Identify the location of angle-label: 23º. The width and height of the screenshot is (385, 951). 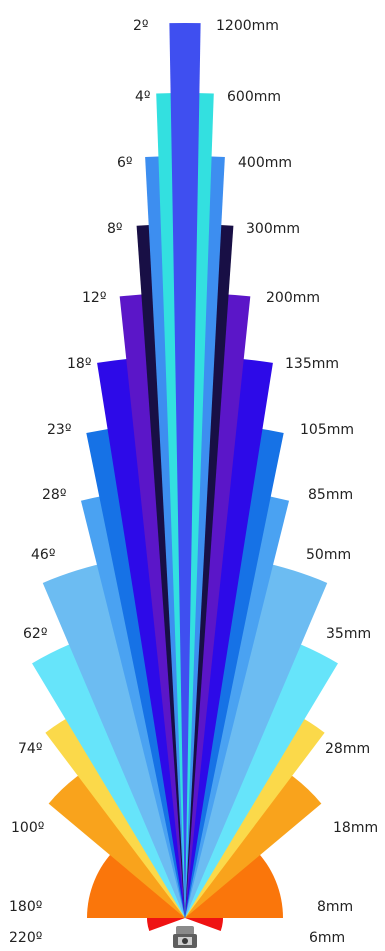
(59, 430).